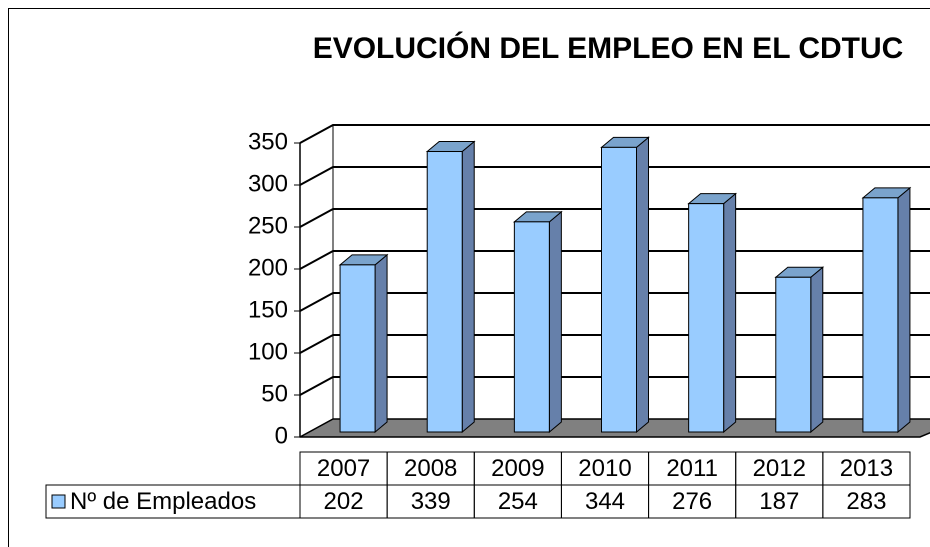  What do you see at coordinates (605, 501) in the screenshot?
I see `data-label: 344` at bounding box center [605, 501].